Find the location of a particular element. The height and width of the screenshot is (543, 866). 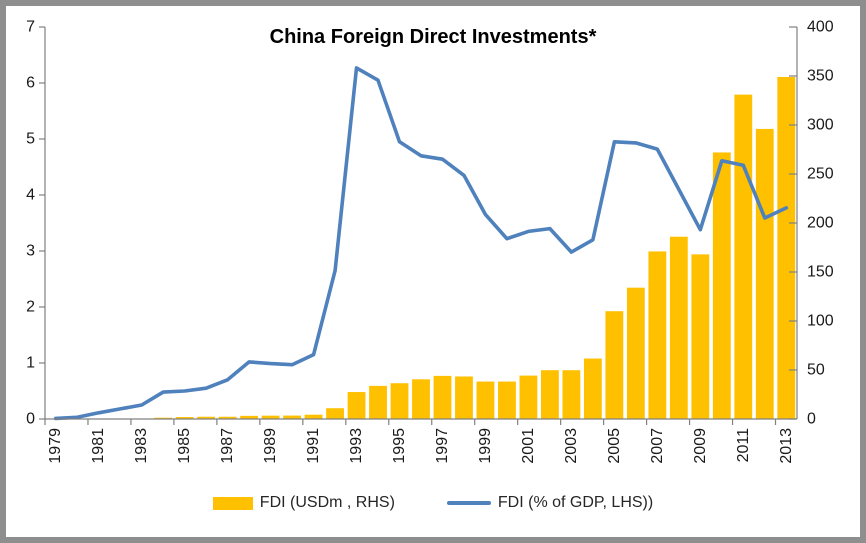

legend-label-fdi-gdp: FDI (% of GDP, LHS)) is located at coordinates (575, 502).